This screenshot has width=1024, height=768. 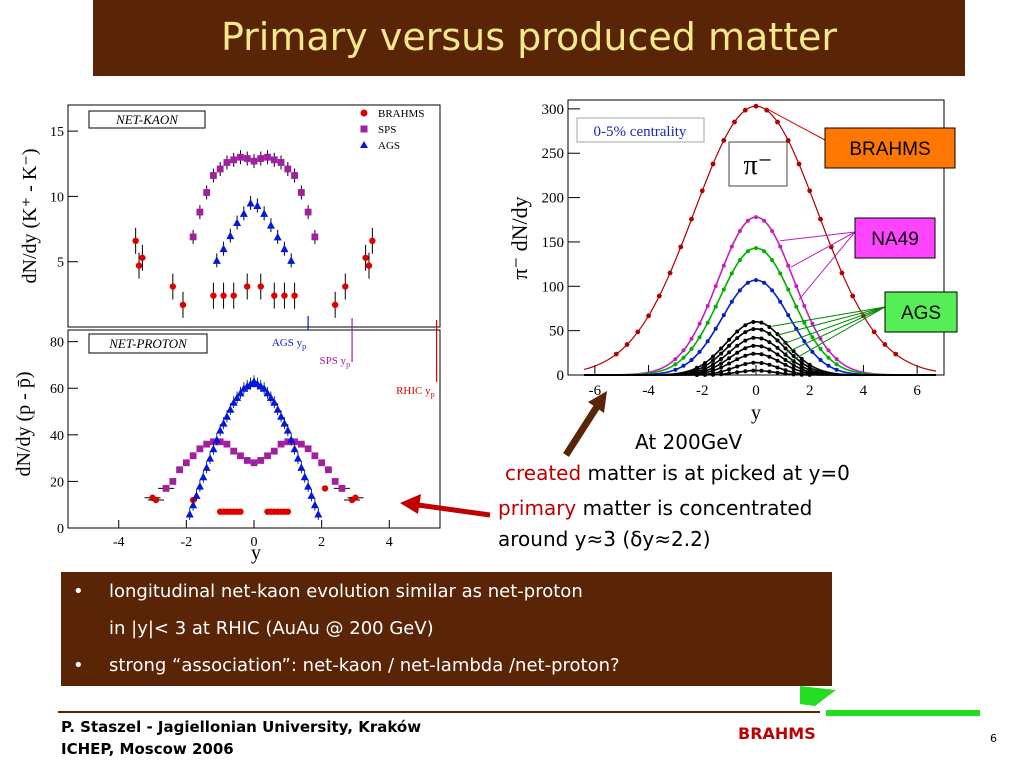 What do you see at coordinates (702, 391) in the screenshot?
I see `pion-xtick-label: -2` at bounding box center [702, 391].